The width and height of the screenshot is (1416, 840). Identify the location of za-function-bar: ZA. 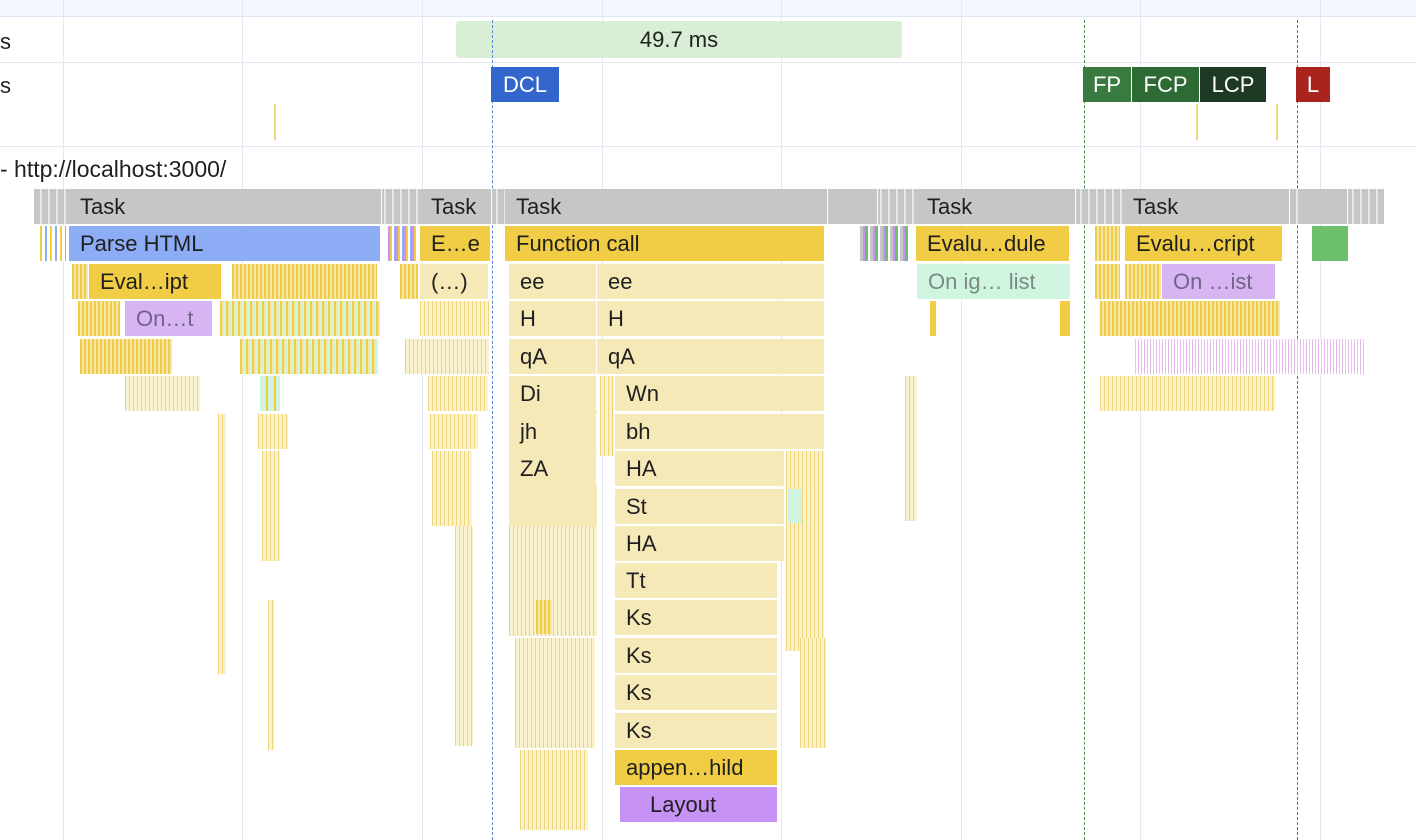
(553, 468).